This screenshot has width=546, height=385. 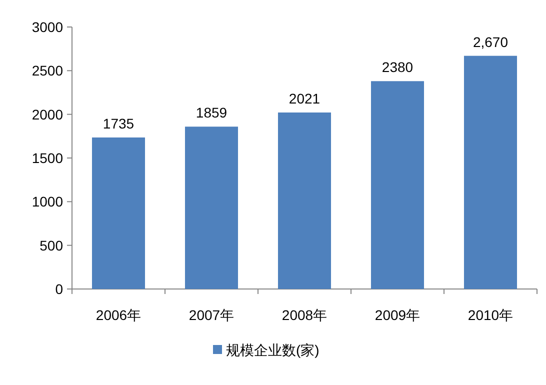 I want to click on y-tick-label: 1000, so click(x=48, y=202).